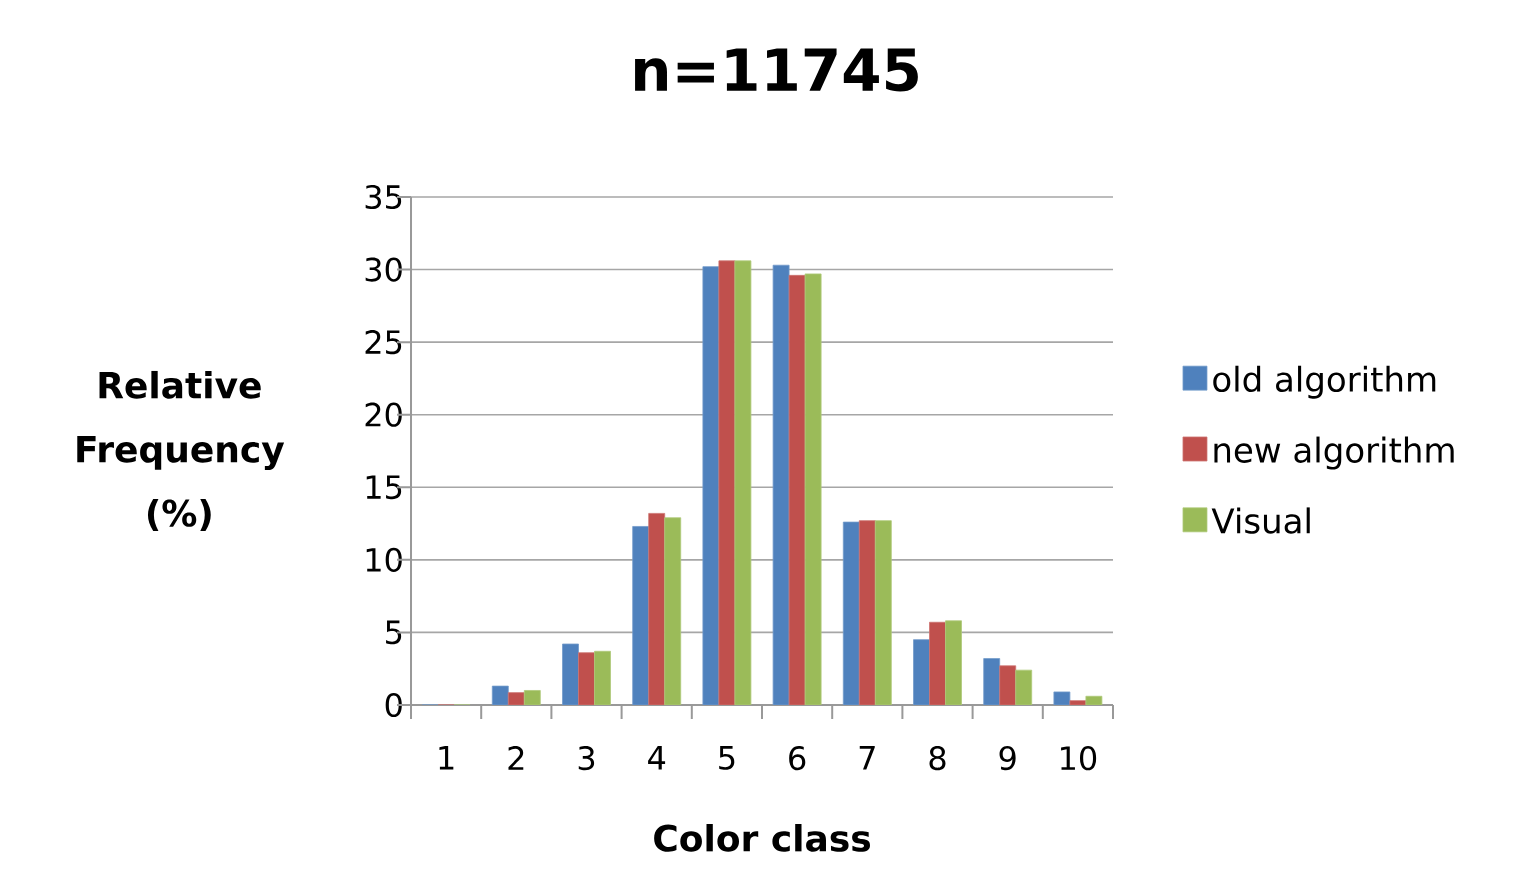 The height and width of the screenshot is (882, 1515). What do you see at coordinates (1260, 520) in the screenshot?
I see `legend-label: Visual` at bounding box center [1260, 520].